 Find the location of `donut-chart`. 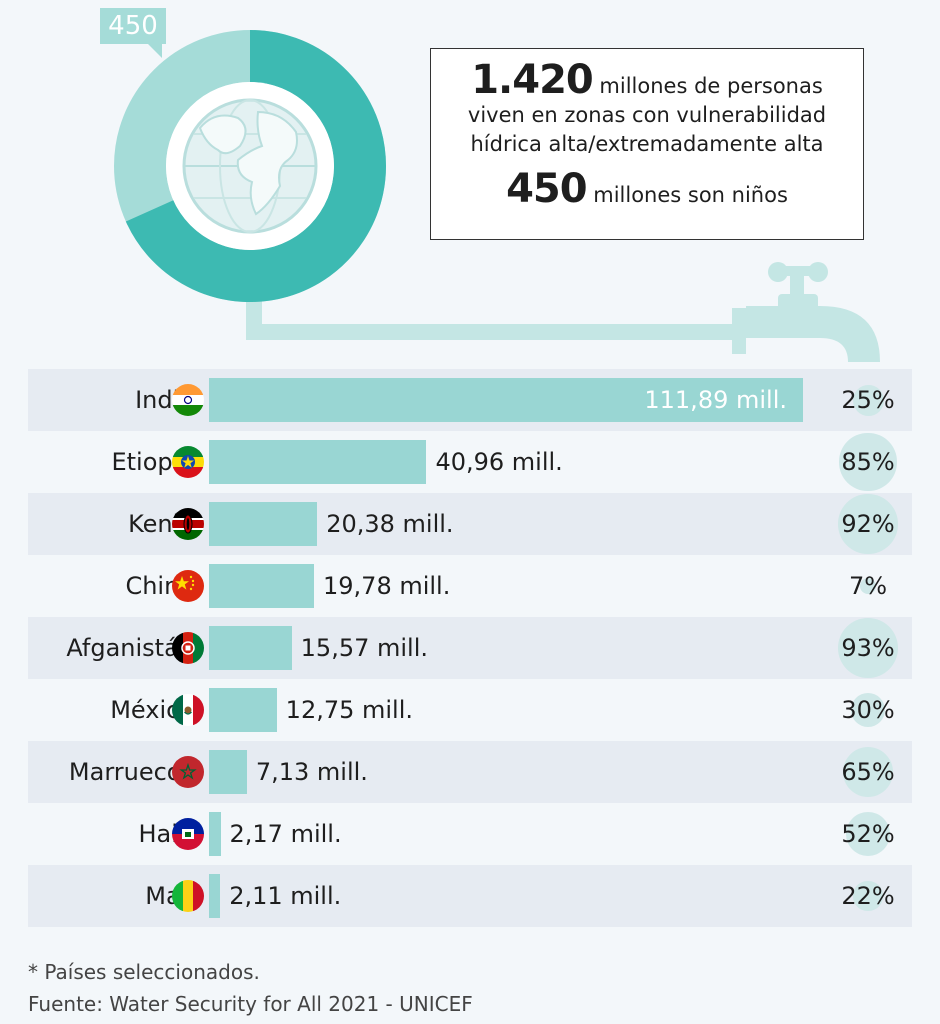

donut-chart is located at coordinates (250, 166).